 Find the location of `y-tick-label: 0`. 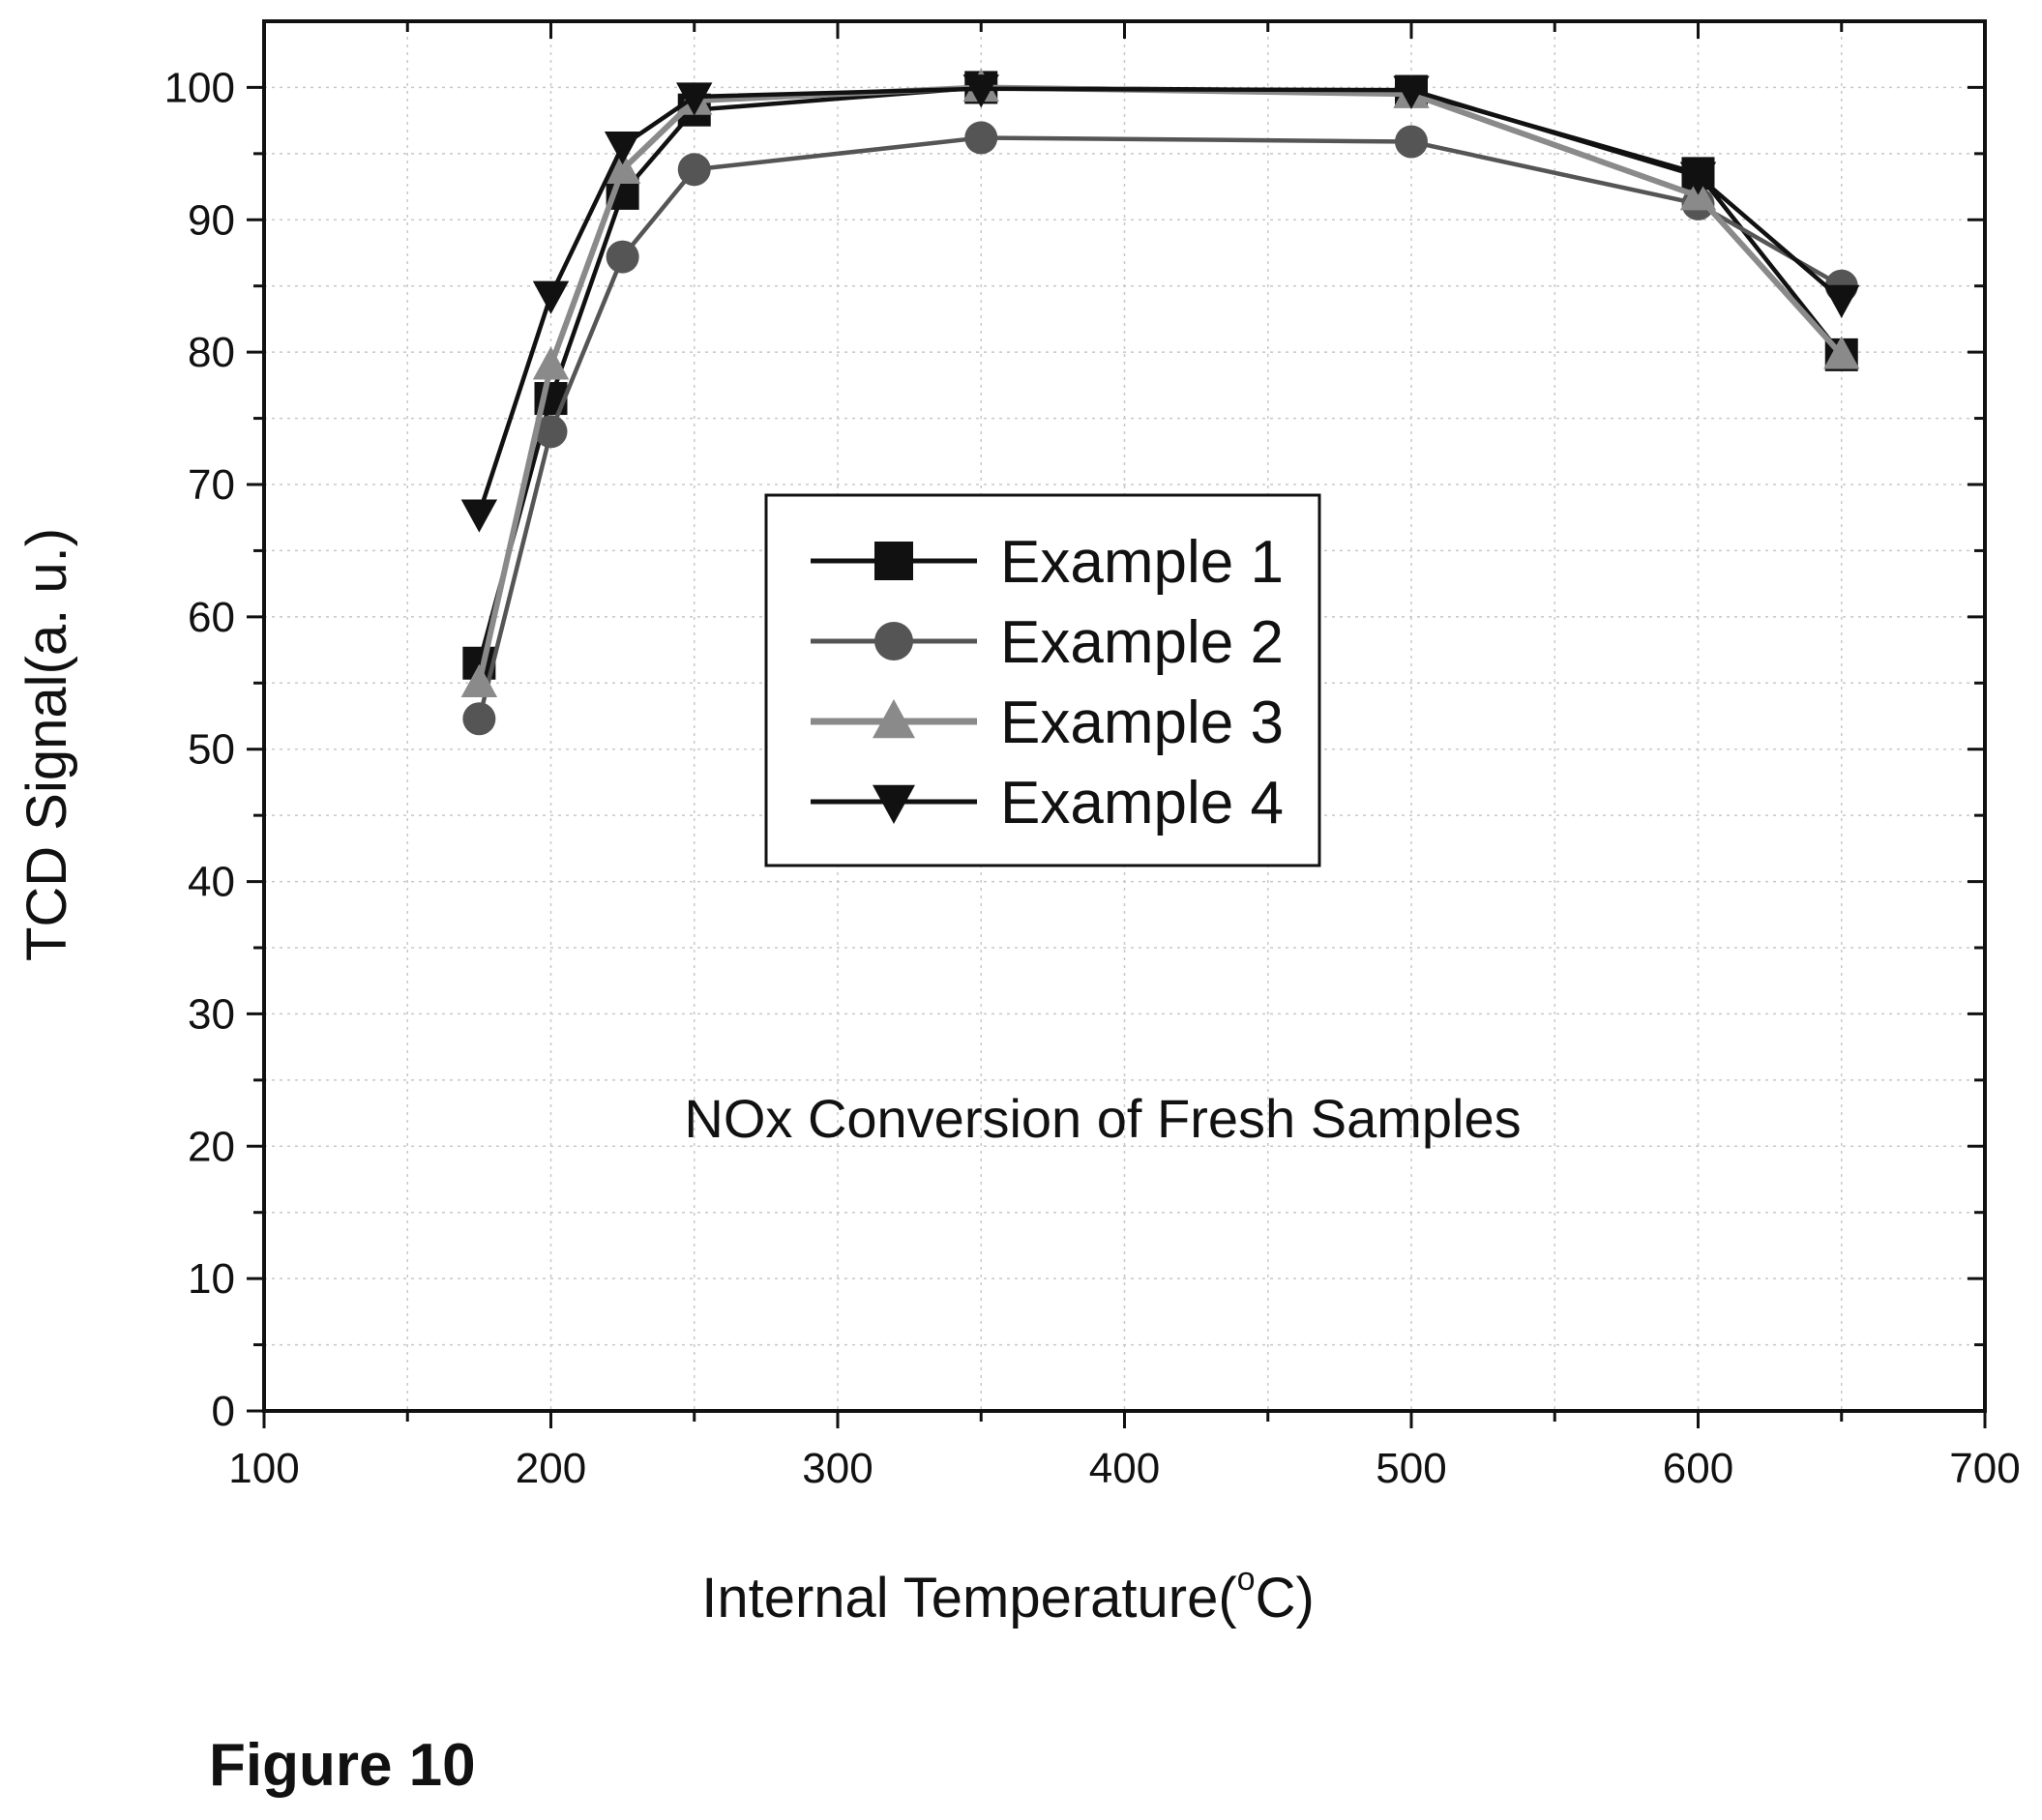

y-tick-label: 0 is located at coordinates (223, 1412).